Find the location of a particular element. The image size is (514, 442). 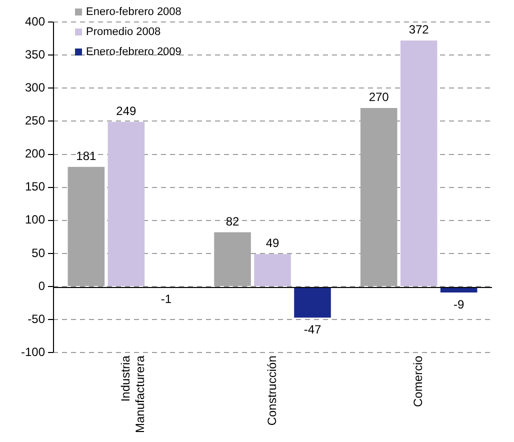

y-tick-label: 50 is located at coordinates (39, 253).